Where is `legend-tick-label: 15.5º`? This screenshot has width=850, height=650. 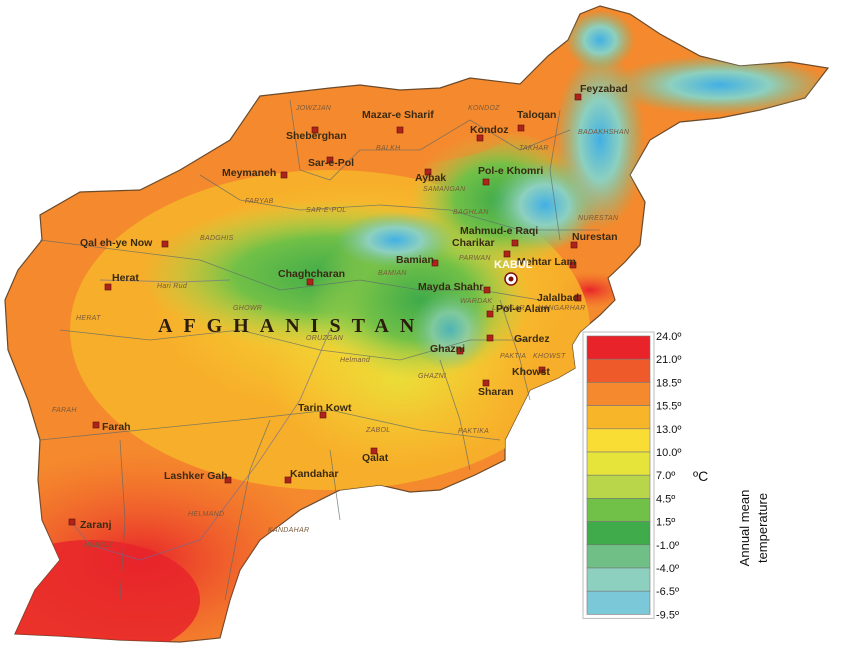 legend-tick-label: 15.5º is located at coordinates (668, 407).